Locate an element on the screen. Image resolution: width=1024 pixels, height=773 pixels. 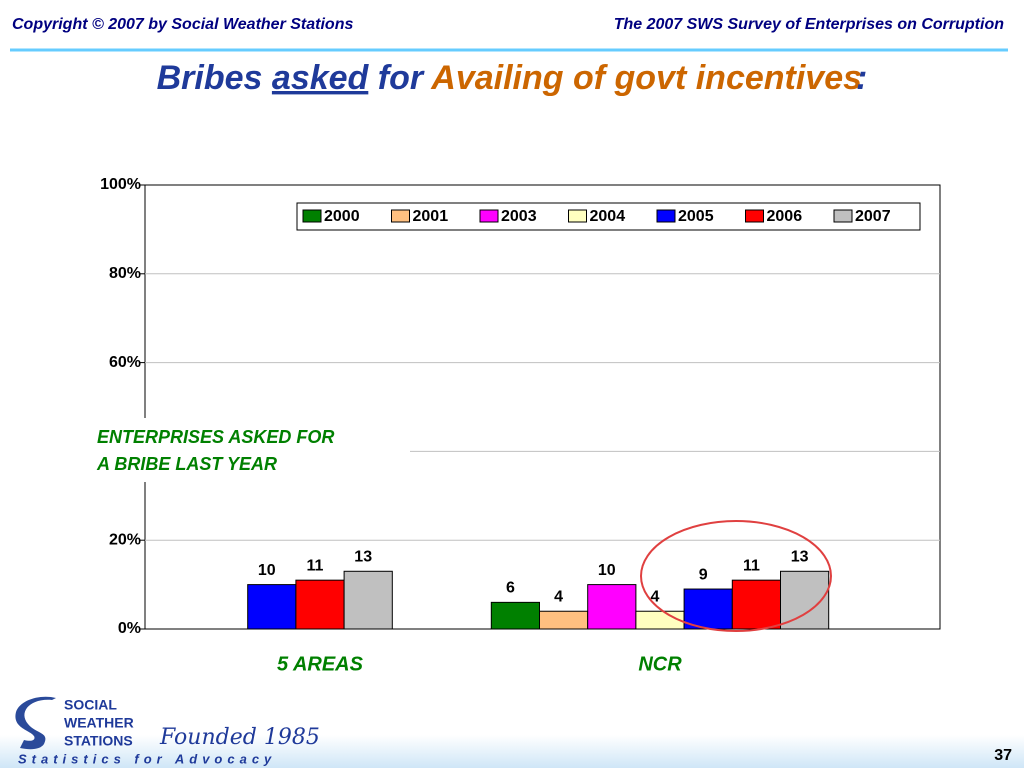
legend-label: 2001 is located at coordinates (431, 216).